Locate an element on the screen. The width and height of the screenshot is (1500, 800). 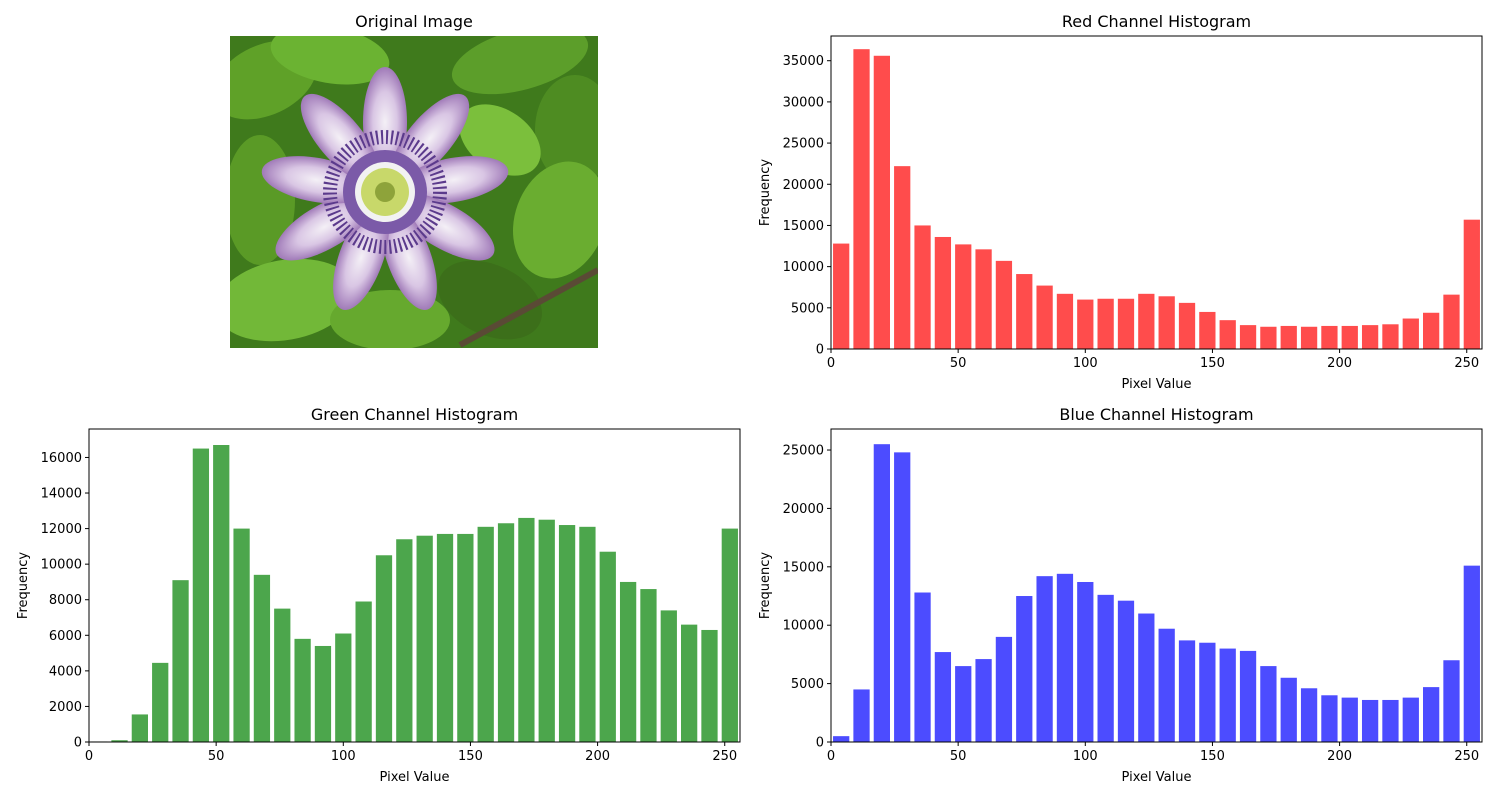
blue-xtick-label: 50 is located at coordinates (958, 756).